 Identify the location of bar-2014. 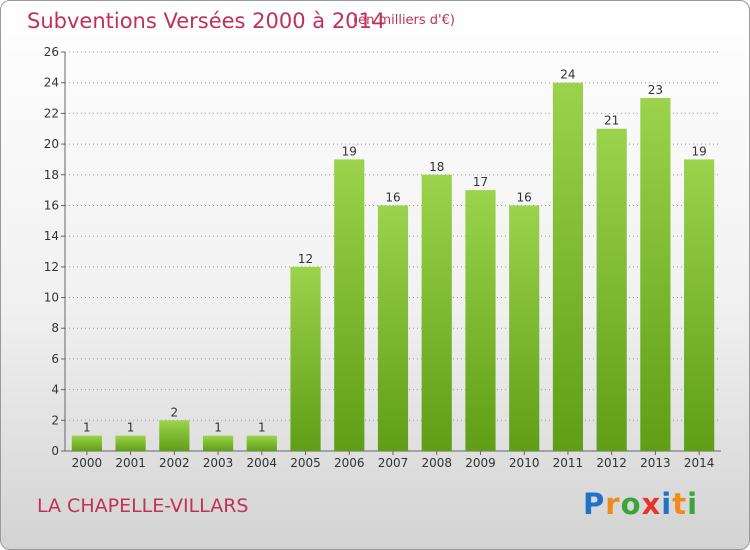
(699, 305).